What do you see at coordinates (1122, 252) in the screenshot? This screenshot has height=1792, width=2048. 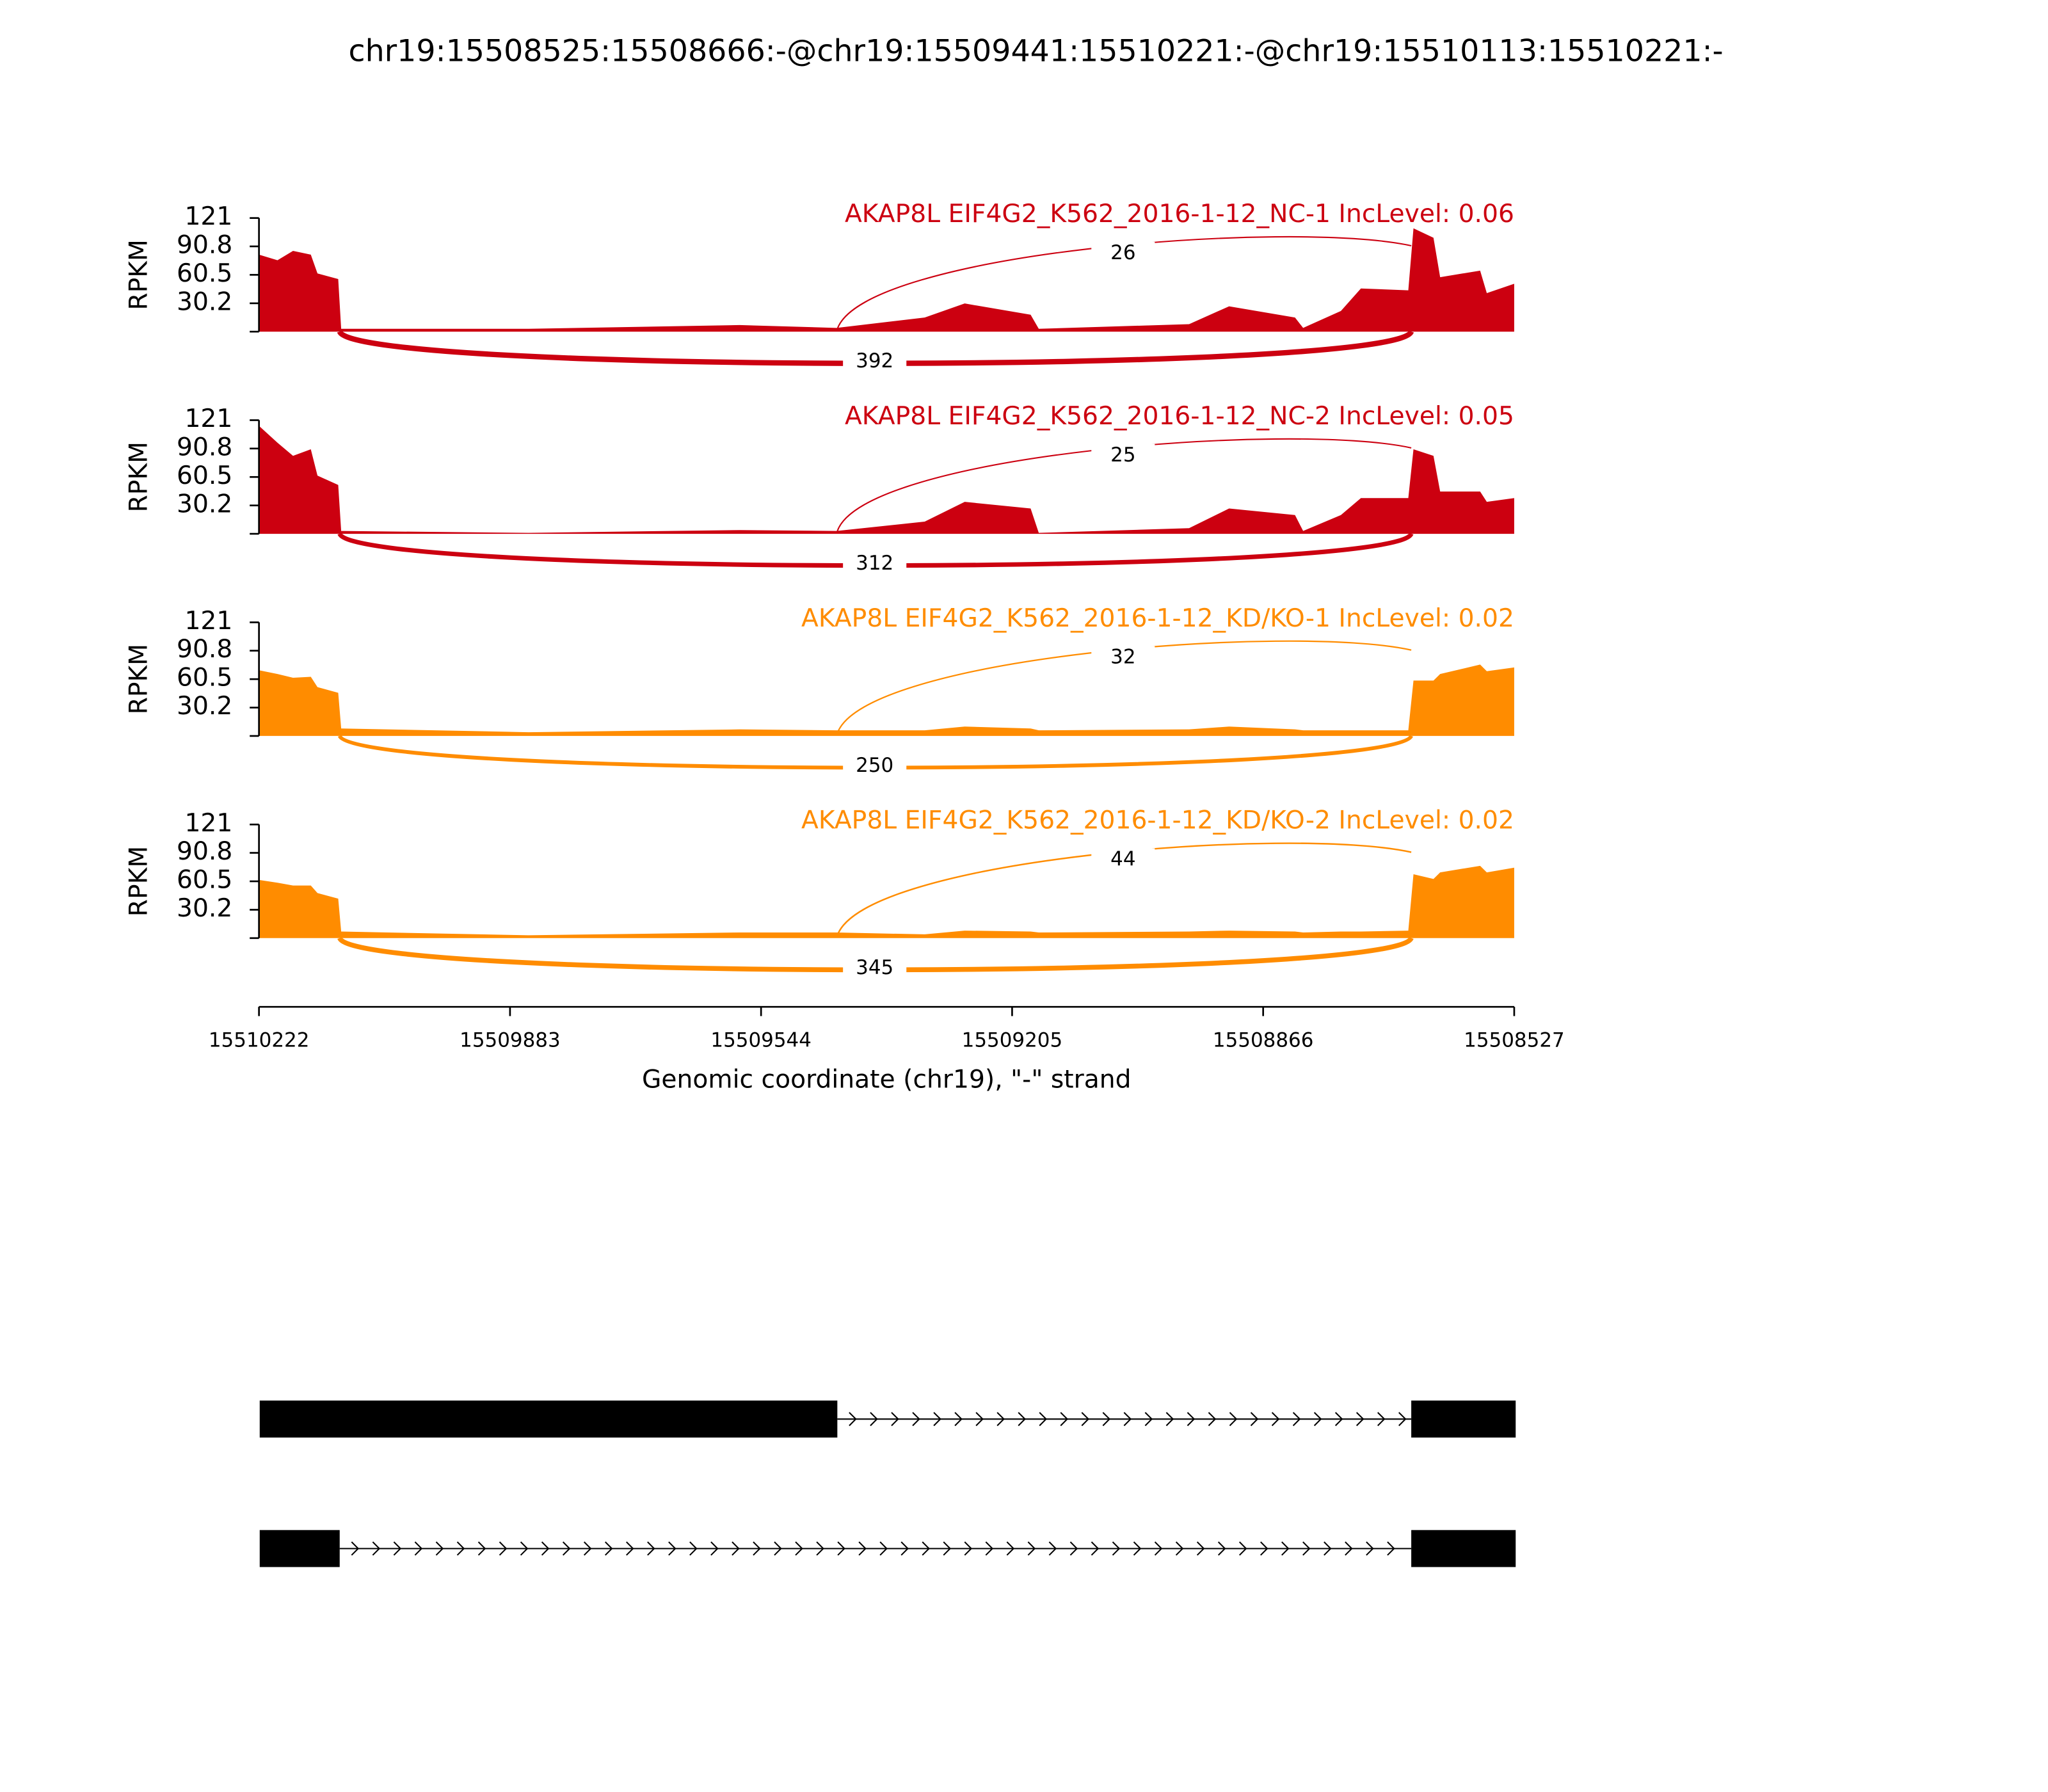 I see `junction-label: 26` at bounding box center [1122, 252].